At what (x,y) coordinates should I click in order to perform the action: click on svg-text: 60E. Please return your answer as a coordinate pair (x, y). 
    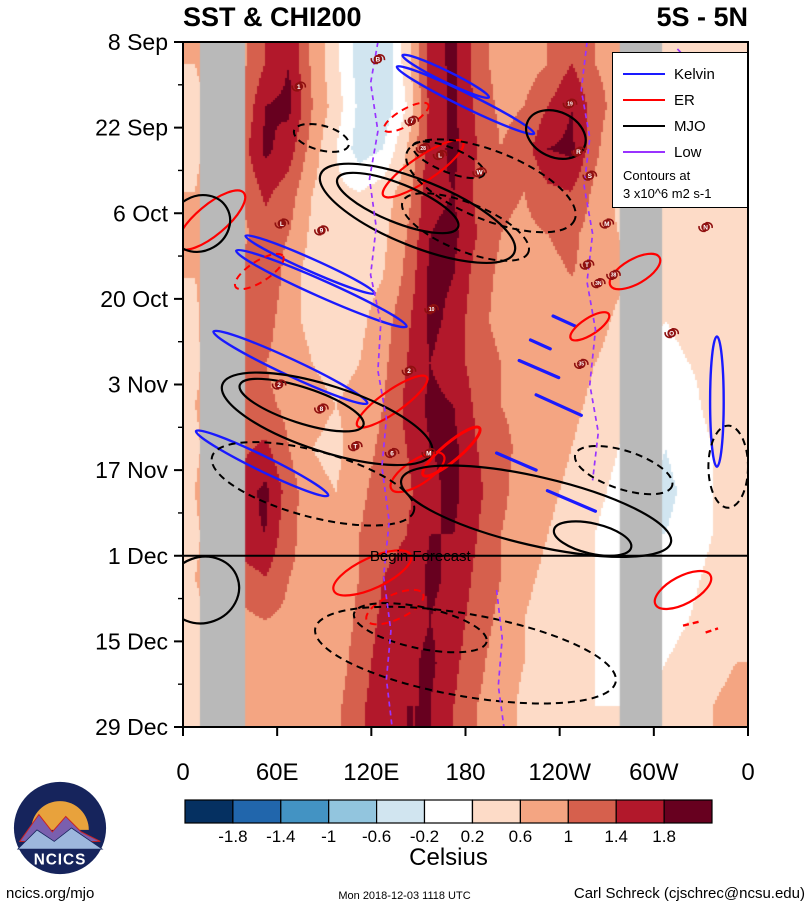
    Looking at the image, I should click on (277, 772).